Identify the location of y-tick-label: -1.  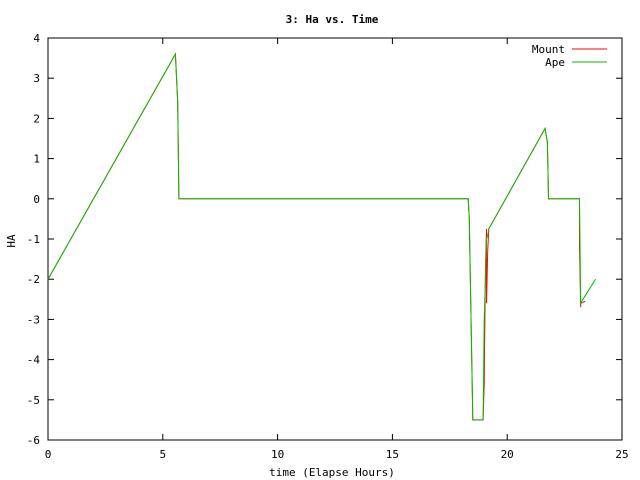
(33, 239).